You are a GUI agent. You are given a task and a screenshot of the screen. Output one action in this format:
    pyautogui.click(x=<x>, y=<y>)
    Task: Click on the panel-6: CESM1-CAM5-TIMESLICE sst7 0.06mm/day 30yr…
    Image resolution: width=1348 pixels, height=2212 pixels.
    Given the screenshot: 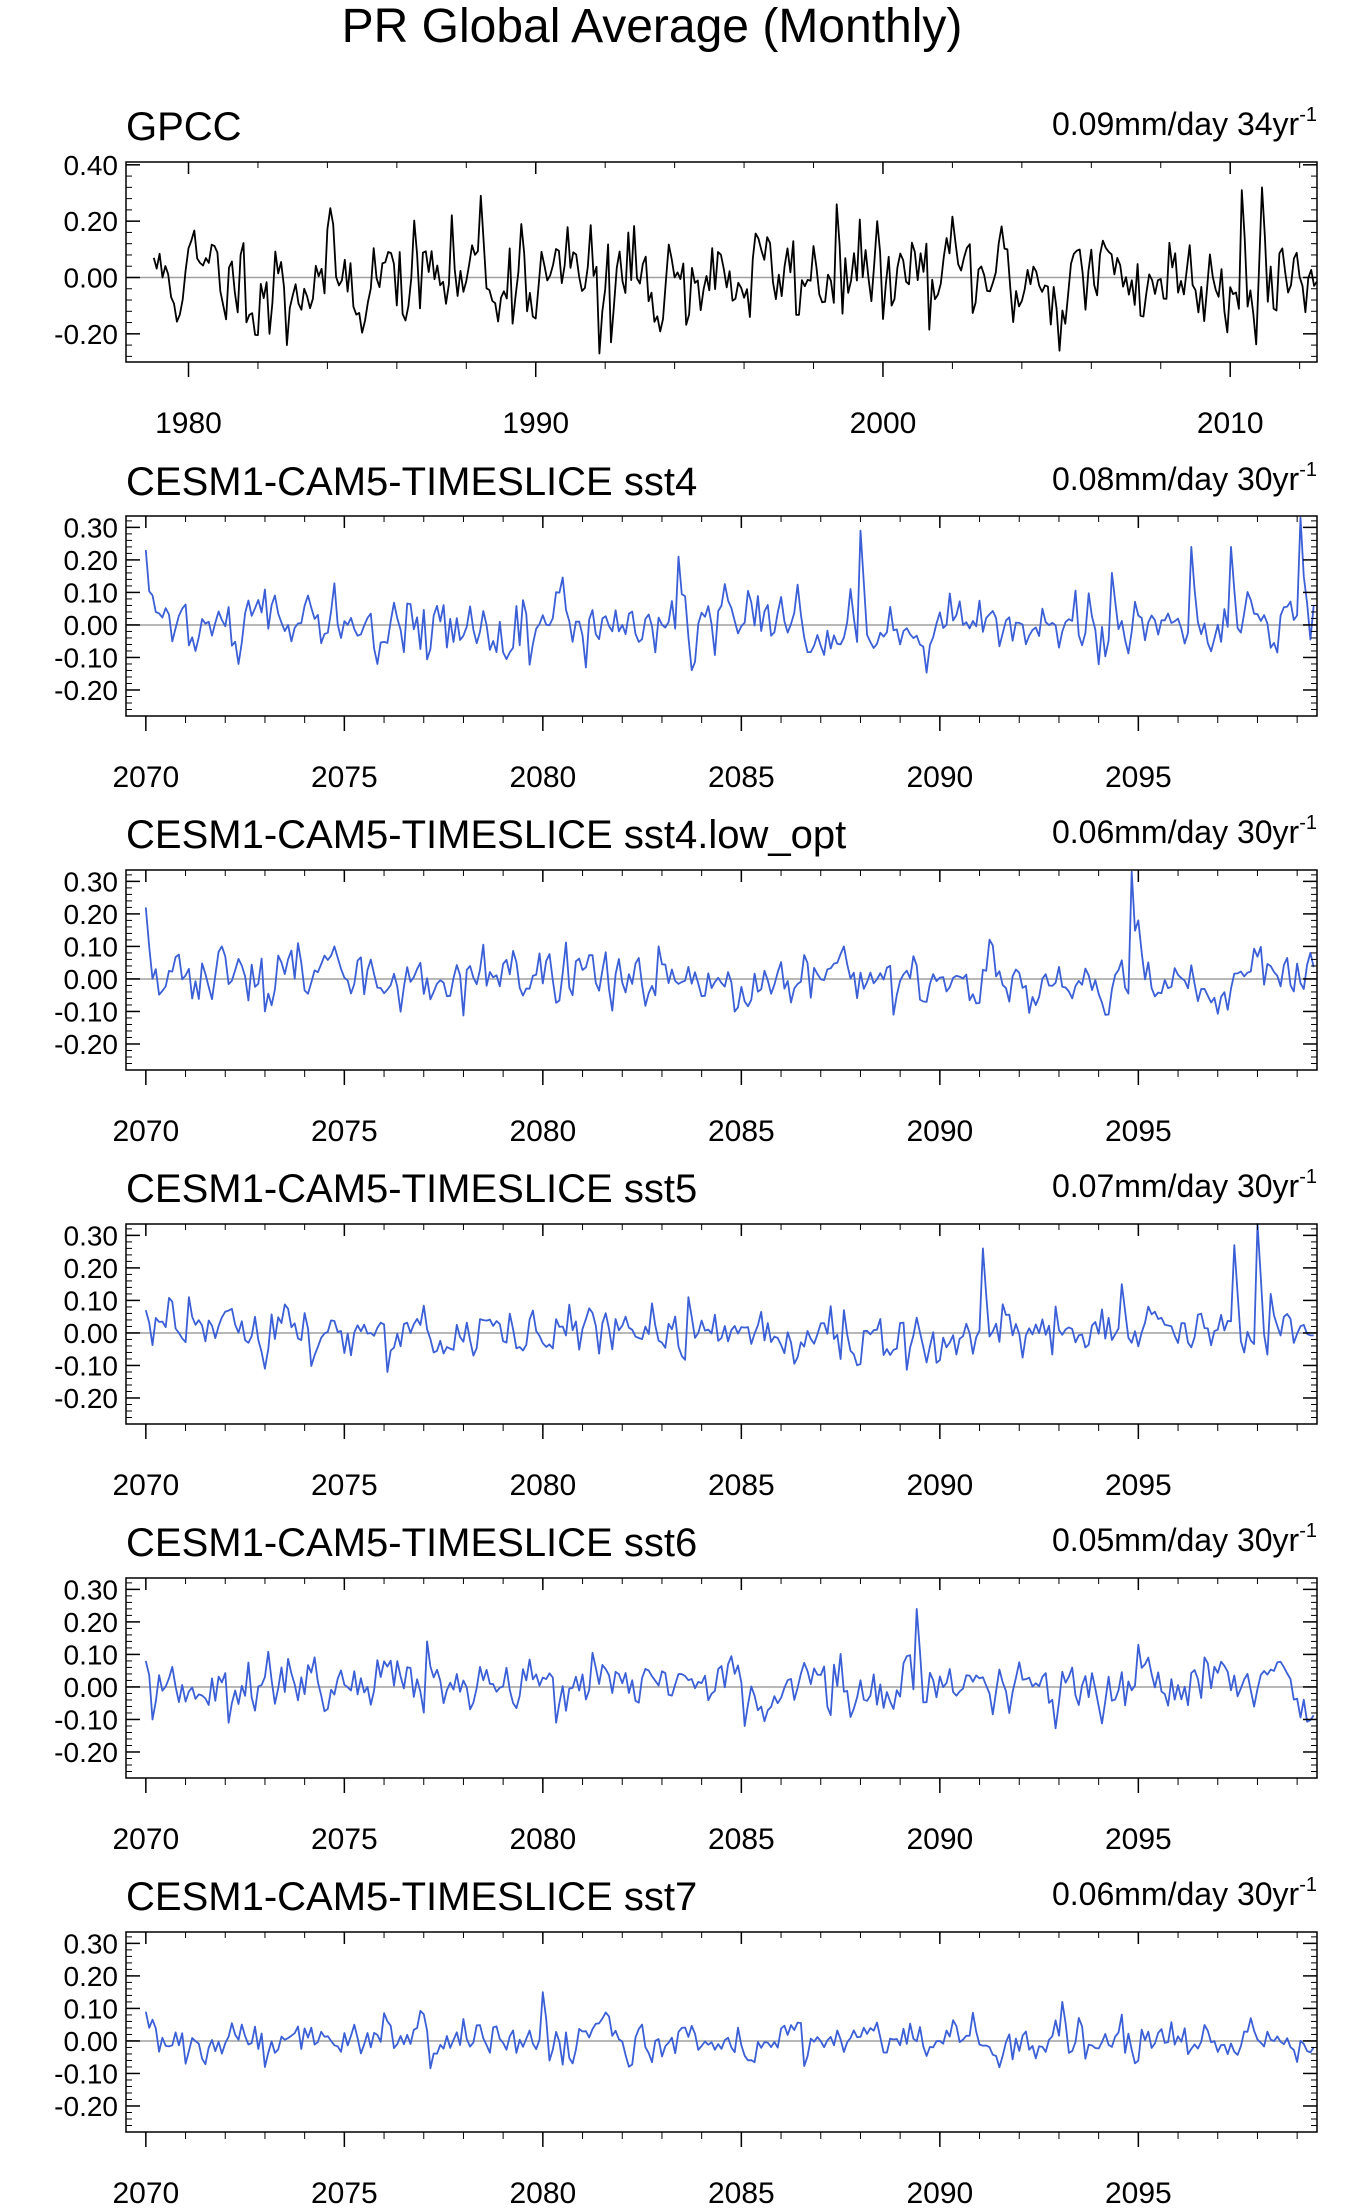 What is the action you would take?
    pyautogui.click(x=686, y=2042)
    